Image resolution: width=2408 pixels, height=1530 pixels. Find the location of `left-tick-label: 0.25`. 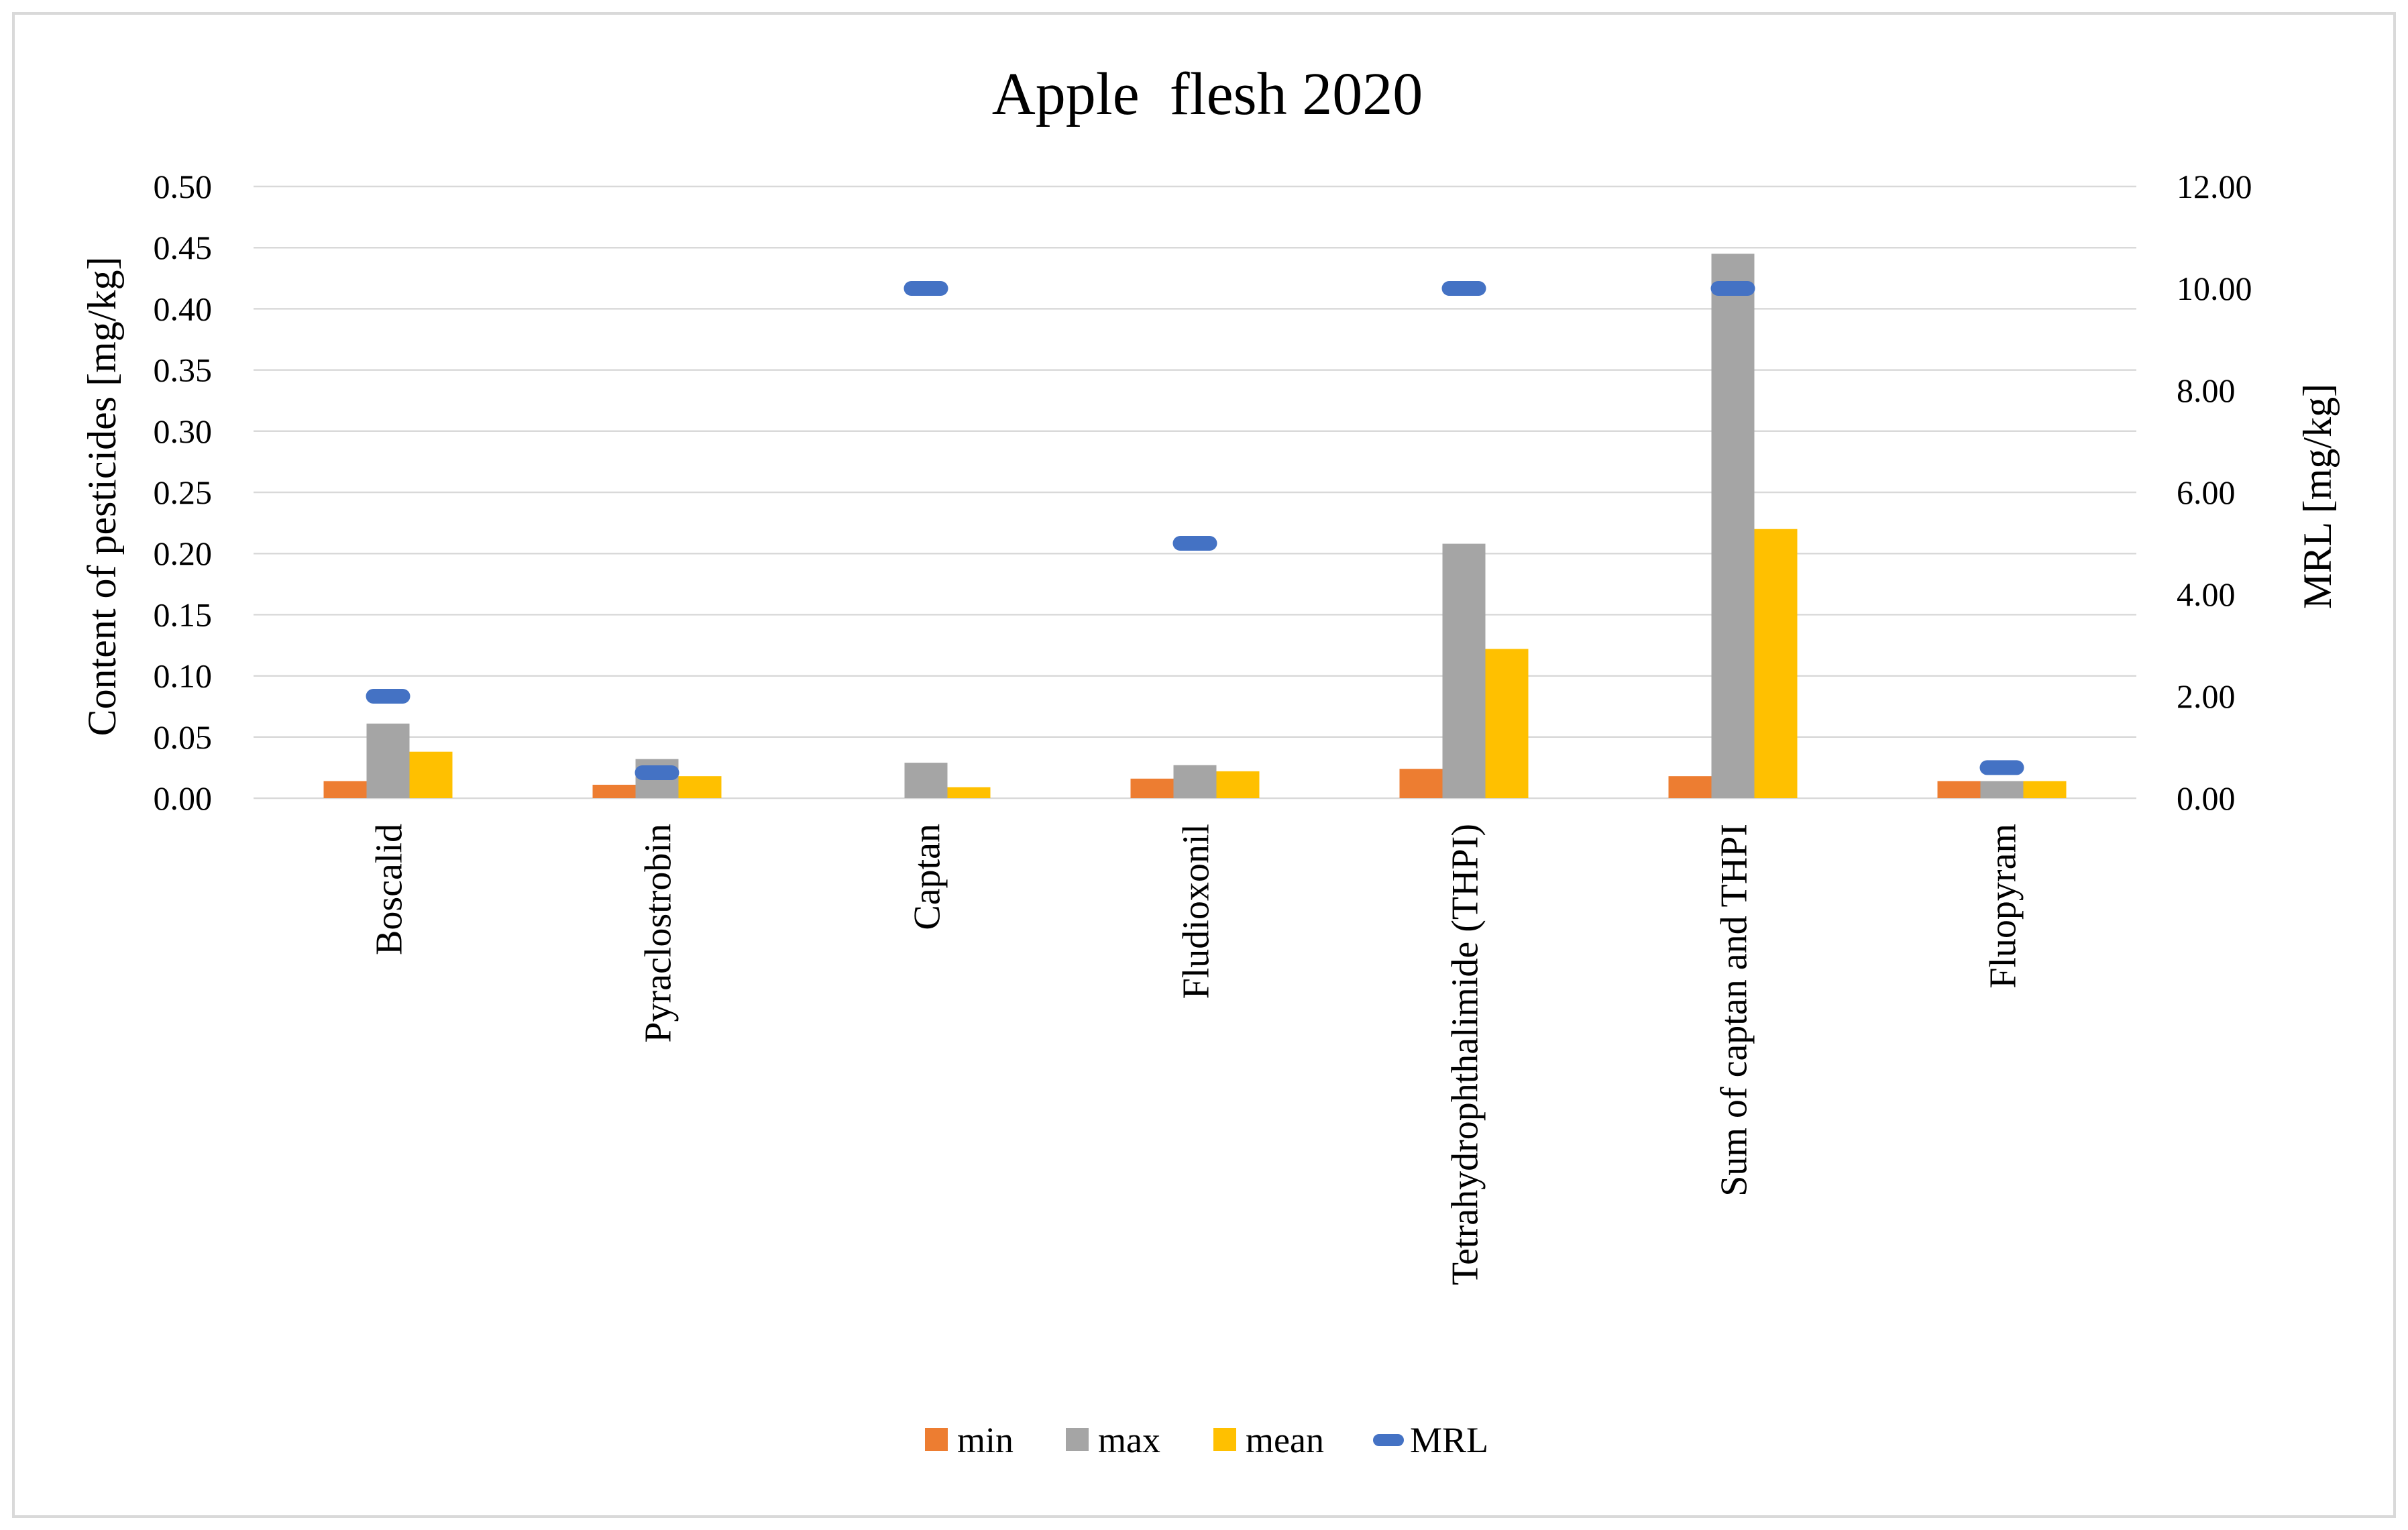

left-tick-label: 0.25 is located at coordinates (183, 492).